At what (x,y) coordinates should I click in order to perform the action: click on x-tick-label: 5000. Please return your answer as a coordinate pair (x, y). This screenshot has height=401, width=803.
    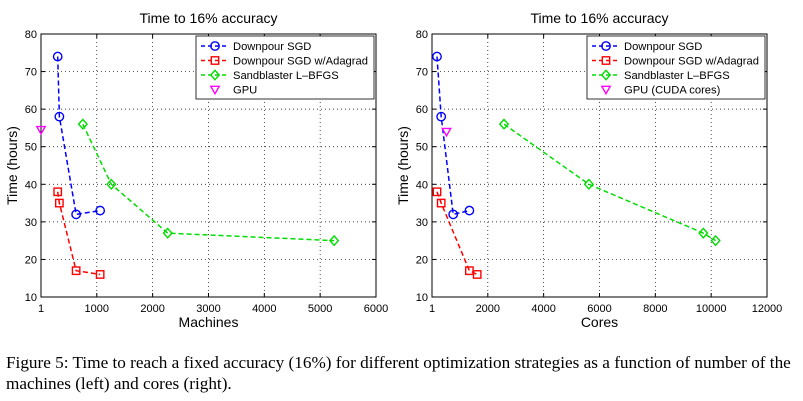
    Looking at the image, I should click on (320, 309).